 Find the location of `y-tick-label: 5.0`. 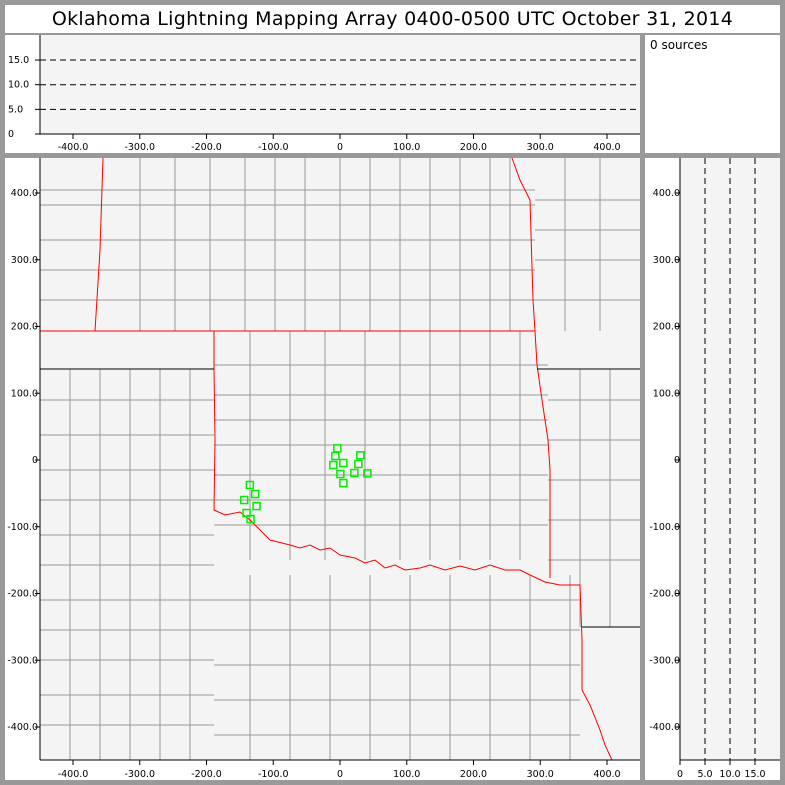

y-tick-label: 5.0 is located at coordinates (15, 109).